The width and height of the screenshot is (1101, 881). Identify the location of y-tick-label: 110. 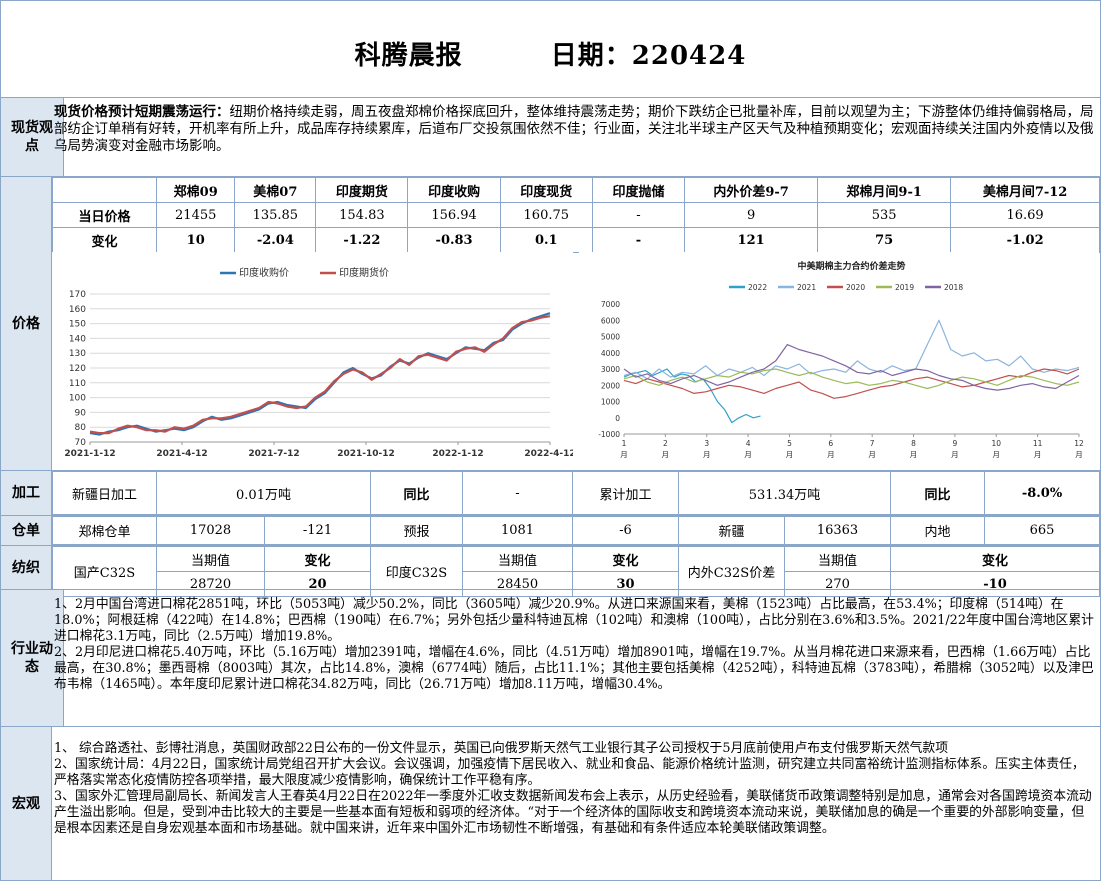
(77, 384).